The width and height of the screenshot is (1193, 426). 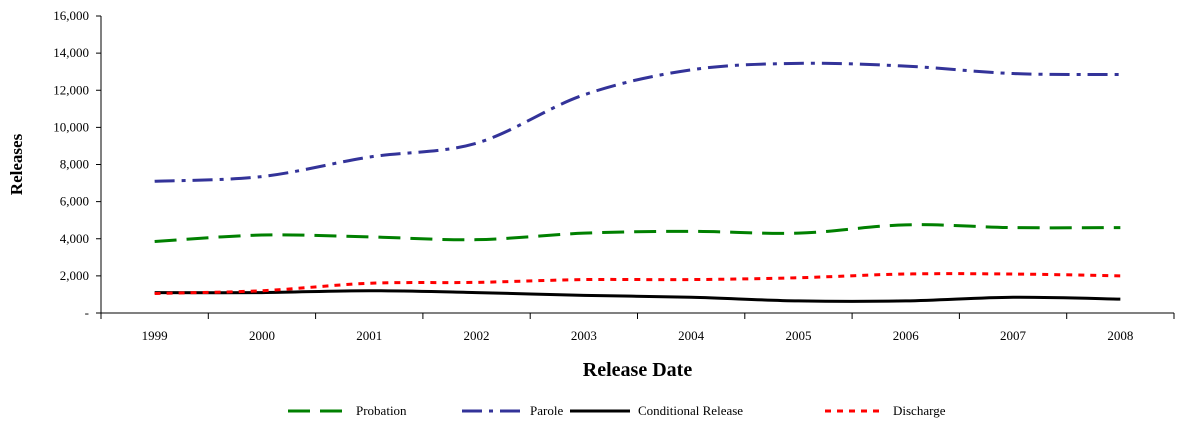 What do you see at coordinates (546, 410) in the screenshot?
I see `legend-label-parole: Parole` at bounding box center [546, 410].